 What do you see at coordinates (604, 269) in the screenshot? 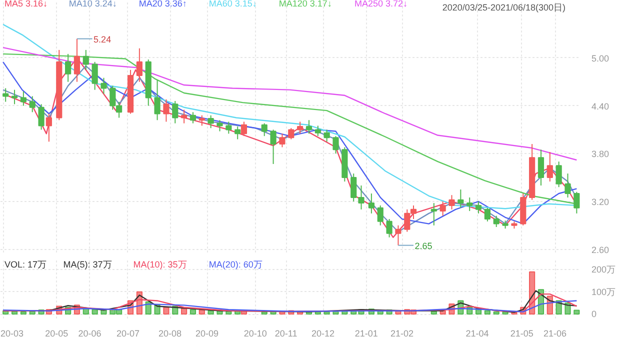
I see `y-tick-label: 200万` at bounding box center [604, 269].